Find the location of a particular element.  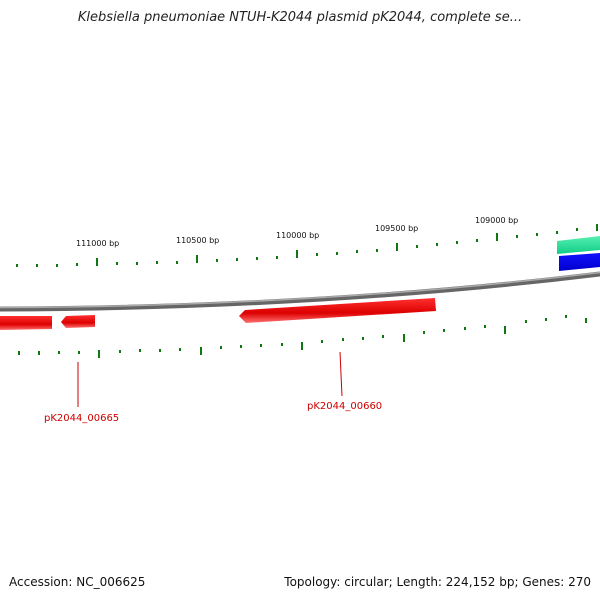

forward-feature-blue is located at coordinates (579, 262).